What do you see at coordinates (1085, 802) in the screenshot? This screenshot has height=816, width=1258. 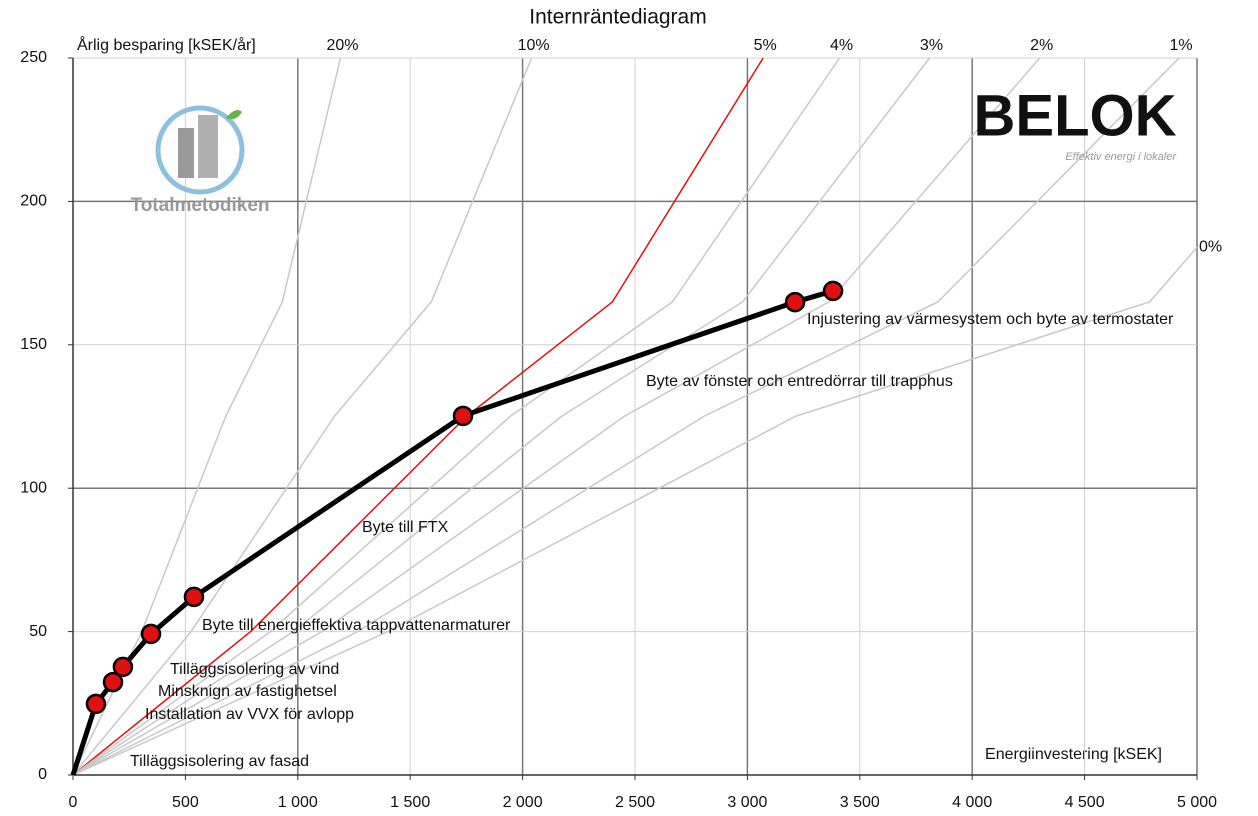 I see `x-tick-label: 4 500` at bounding box center [1085, 802].